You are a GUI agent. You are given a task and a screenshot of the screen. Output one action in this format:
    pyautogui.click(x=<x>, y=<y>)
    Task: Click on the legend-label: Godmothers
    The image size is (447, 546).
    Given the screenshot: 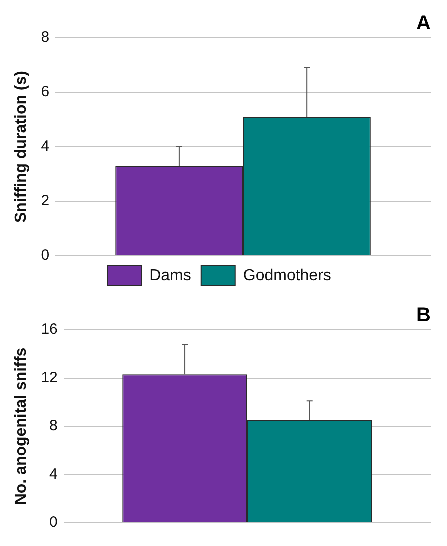 What is the action you would take?
    pyautogui.click(x=287, y=275)
    